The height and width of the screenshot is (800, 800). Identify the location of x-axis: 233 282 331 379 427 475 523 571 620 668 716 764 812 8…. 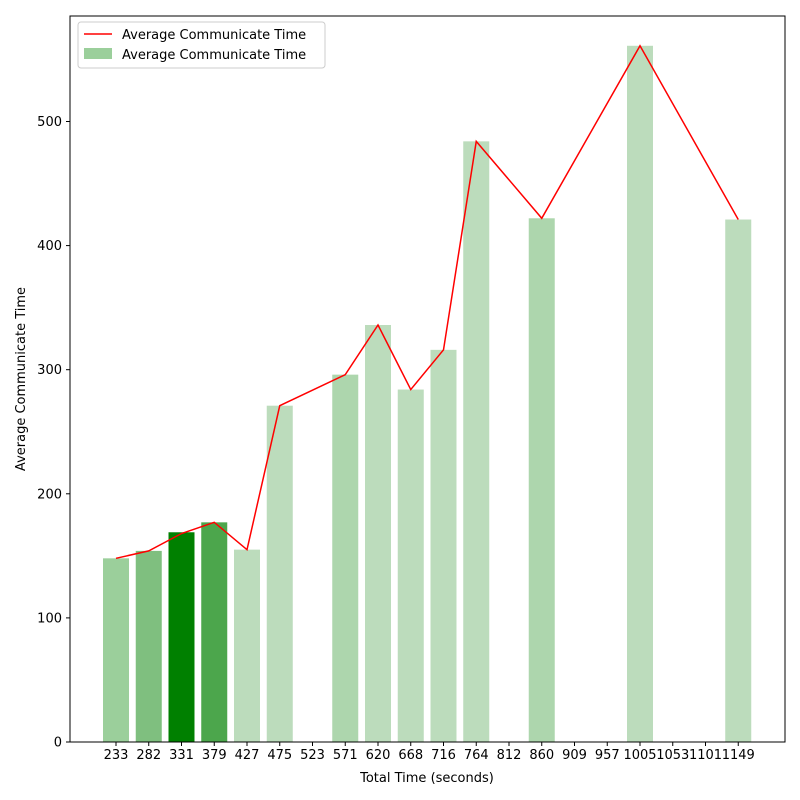
(429, 752).